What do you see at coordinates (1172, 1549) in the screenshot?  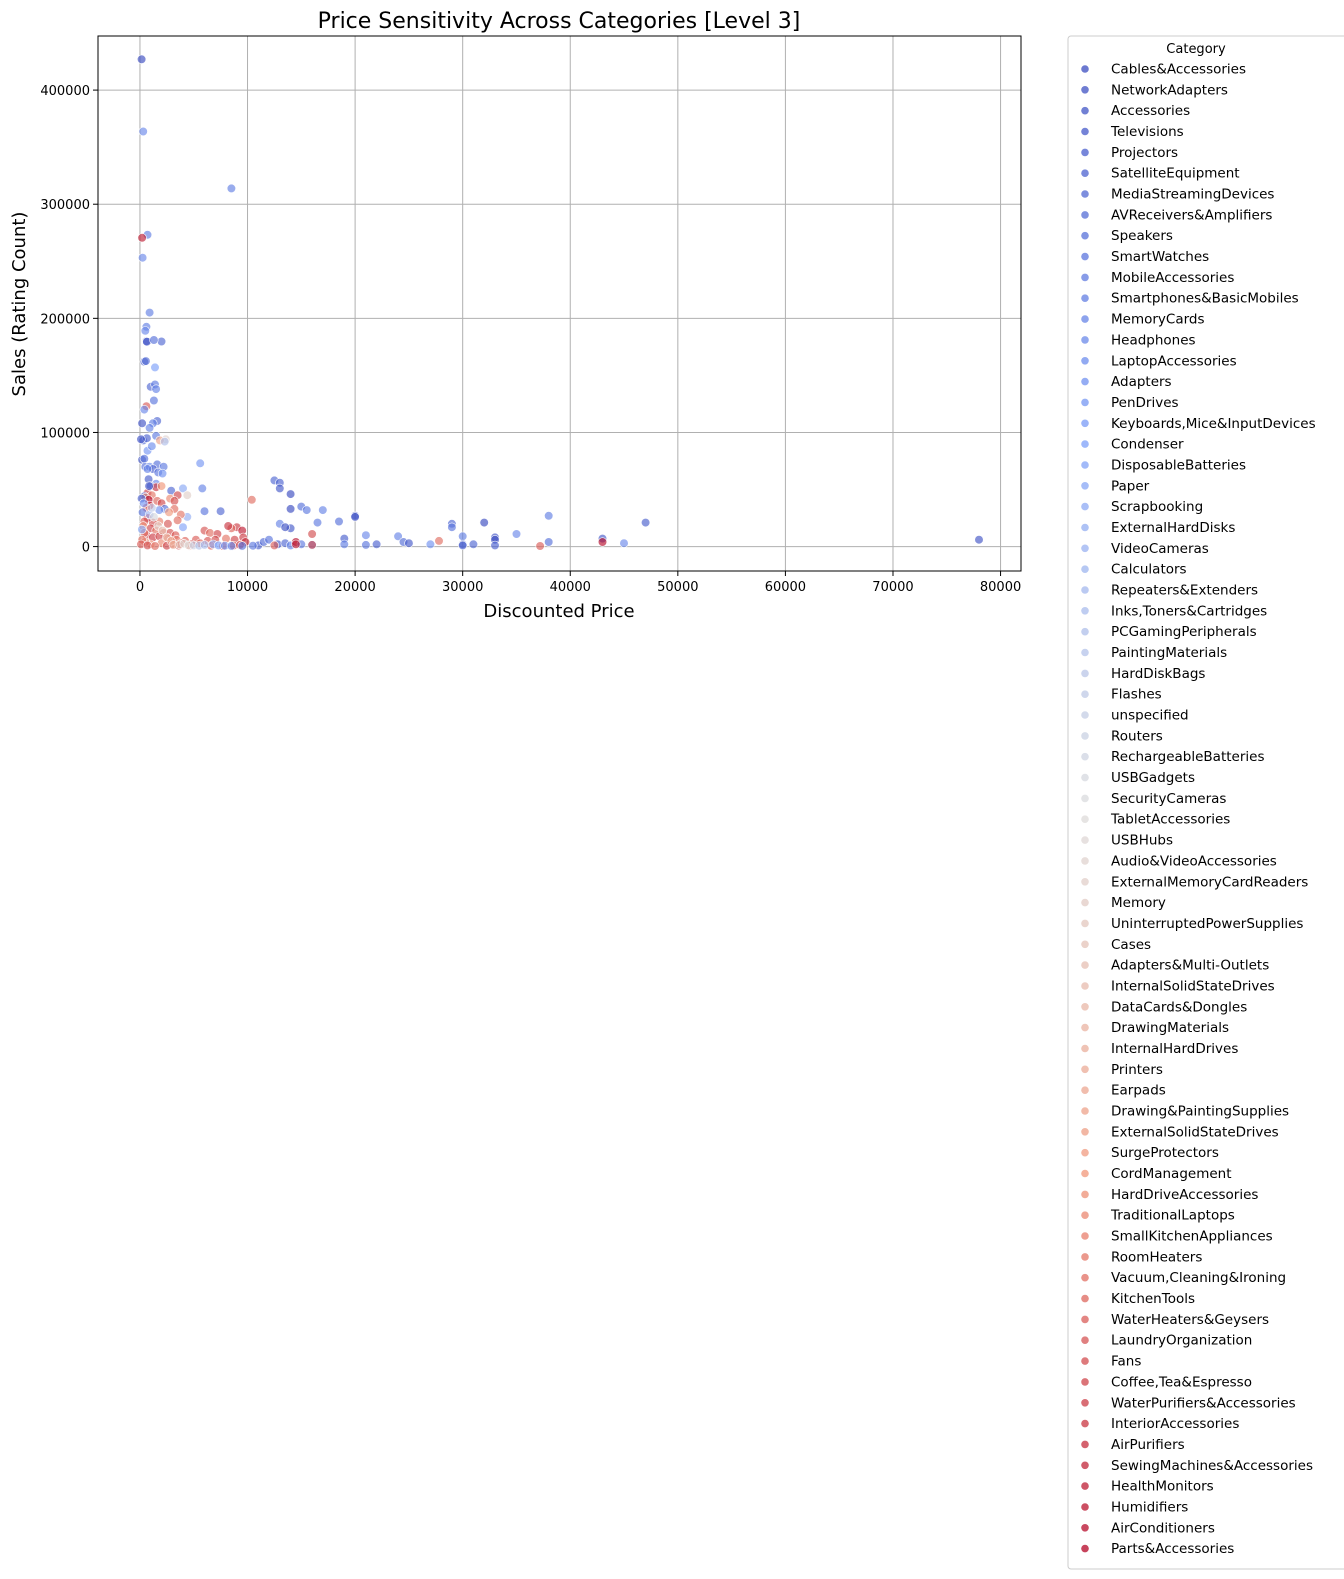 I see `legend-entry-label: Parts&Accessories` at bounding box center [1172, 1549].